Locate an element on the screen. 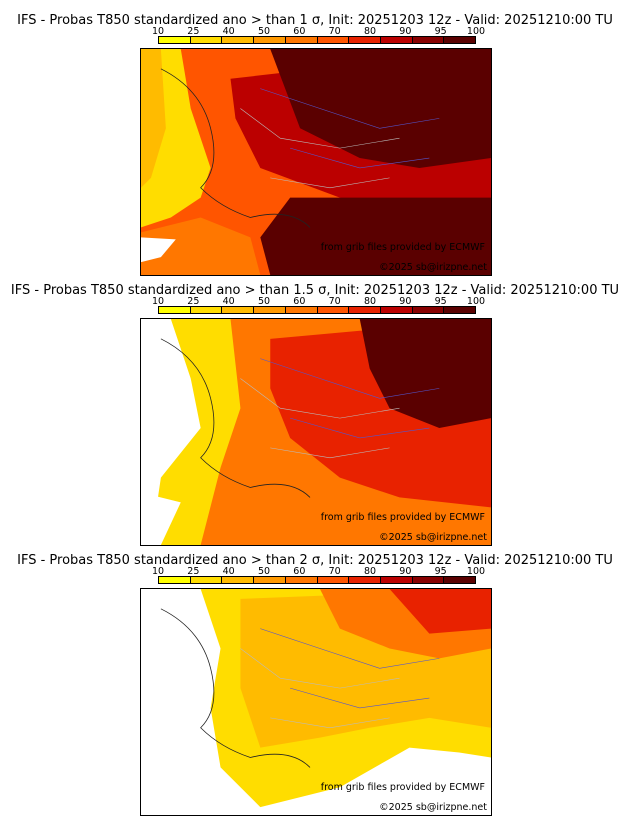  prob-zone-low-mid is located at coordinates (153, 118).